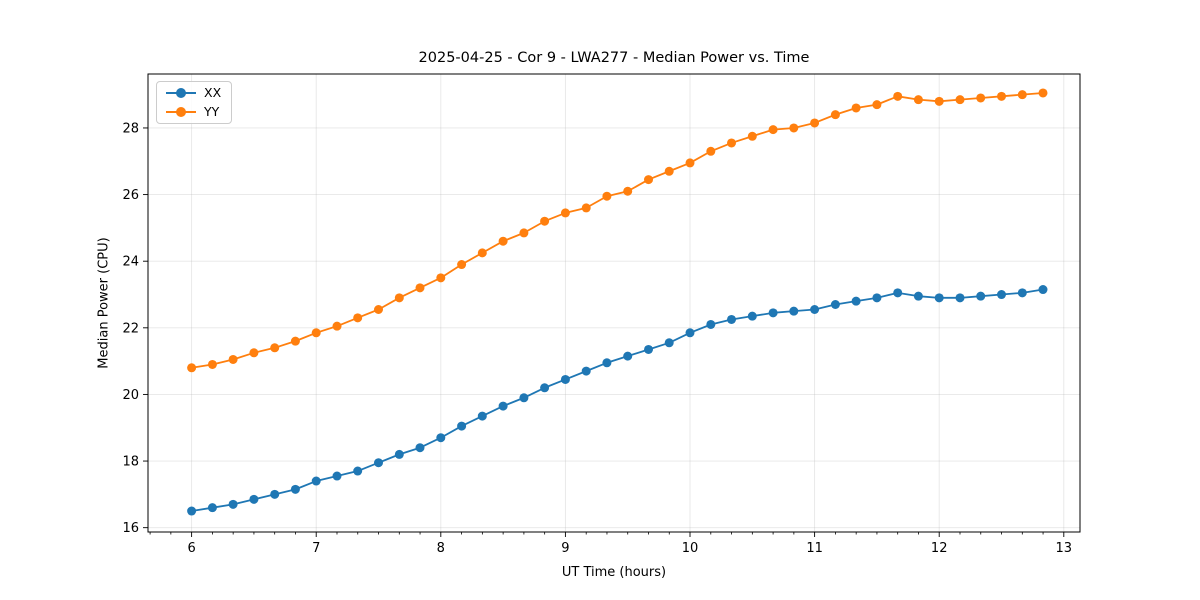 Image resolution: width=1200 pixels, height=600 pixels. I want to click on x-tick-label: 7, so click(316, 548).